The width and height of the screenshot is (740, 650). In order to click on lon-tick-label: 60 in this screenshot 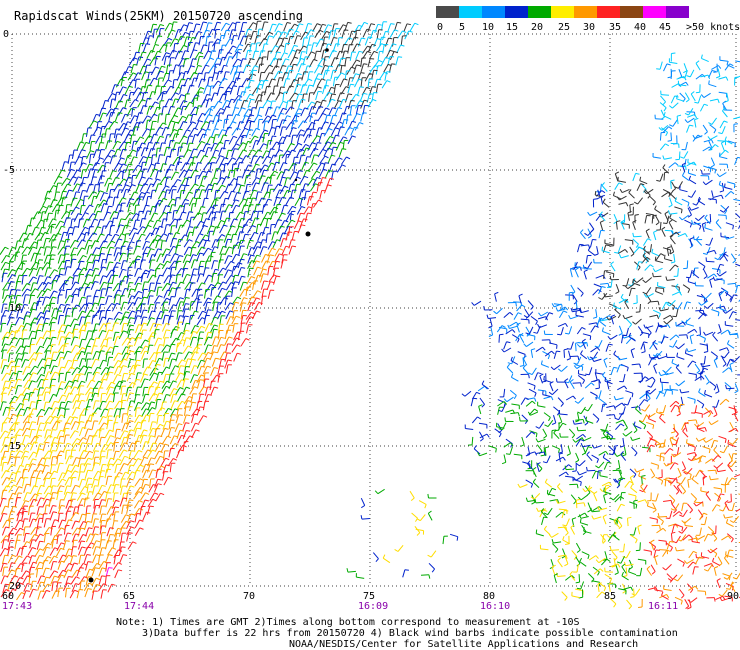, I will do `click(8, 596)`.